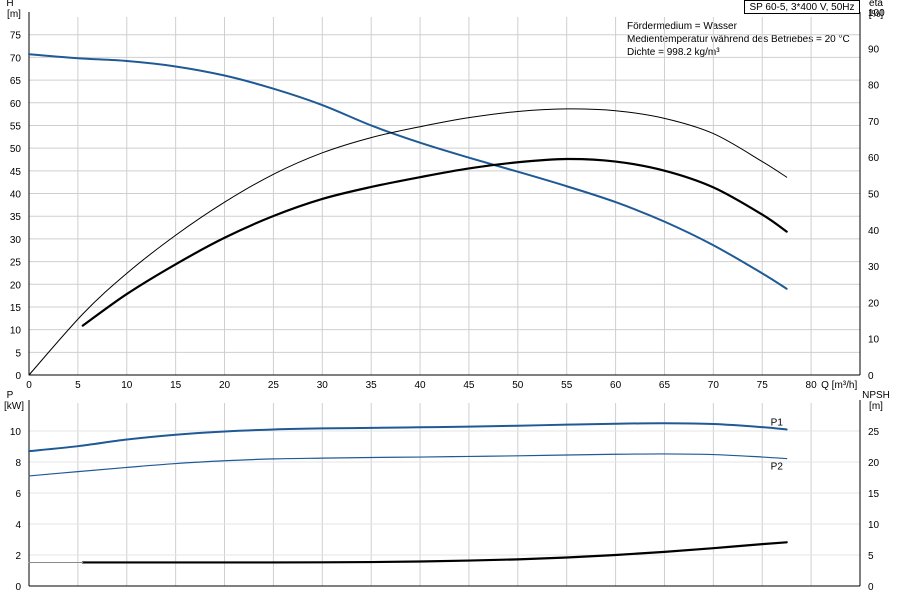 The height and width of the screenshot is (600, 900). I want to click on y-right-tick-label: 100, so click(876, 13).